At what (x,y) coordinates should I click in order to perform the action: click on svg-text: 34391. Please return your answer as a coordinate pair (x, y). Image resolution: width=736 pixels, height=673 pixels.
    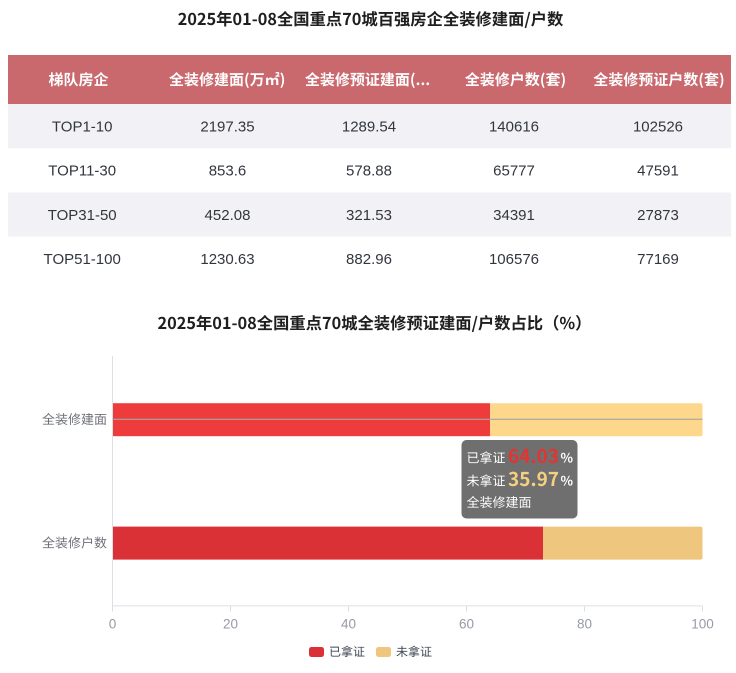
    Looking at the image, I should click on (514, 215).